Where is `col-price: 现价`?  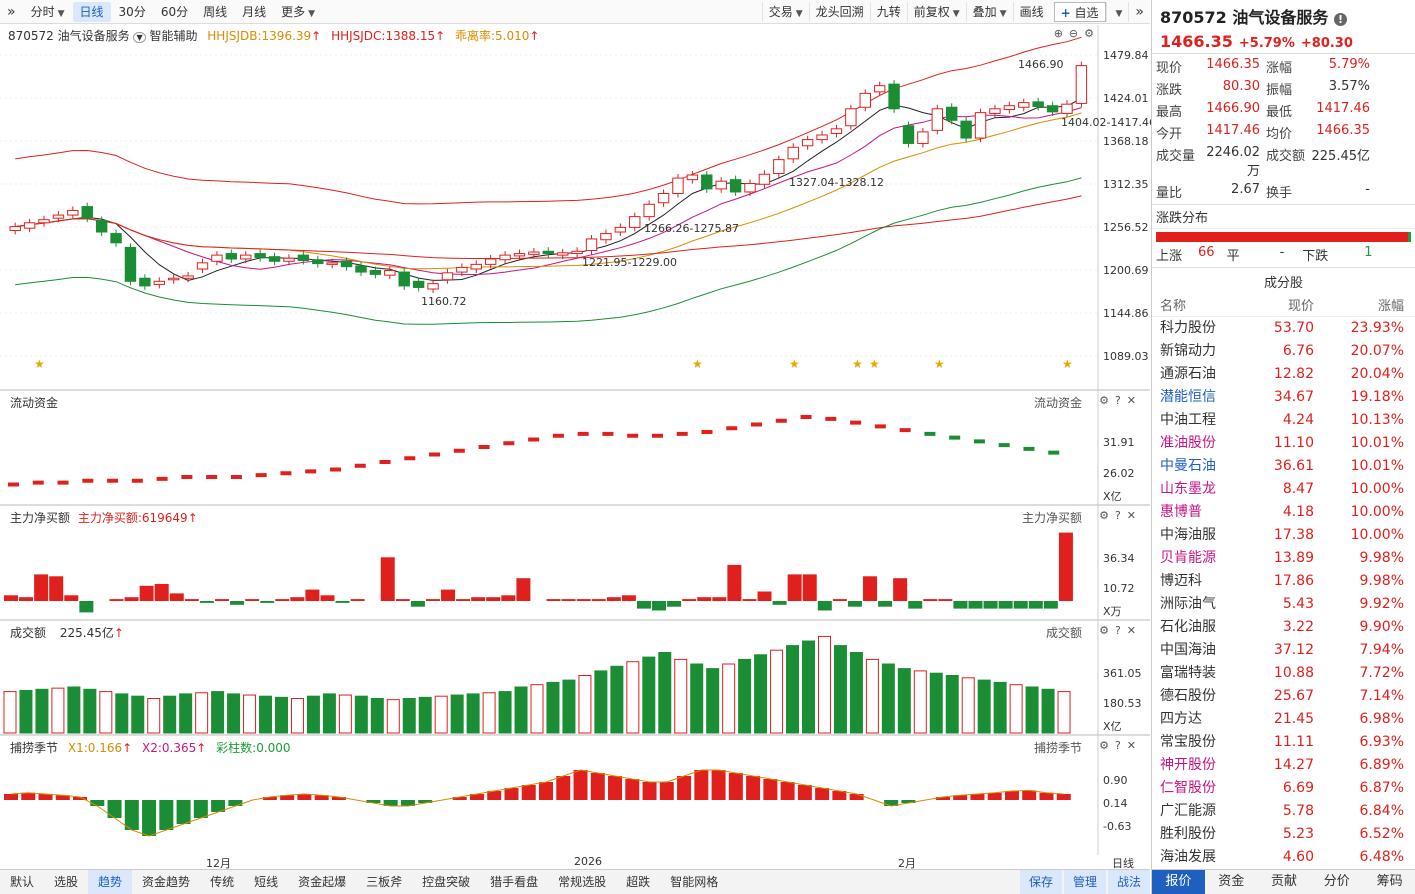 col-price: 现价 is located at coordinates (1300, 306).